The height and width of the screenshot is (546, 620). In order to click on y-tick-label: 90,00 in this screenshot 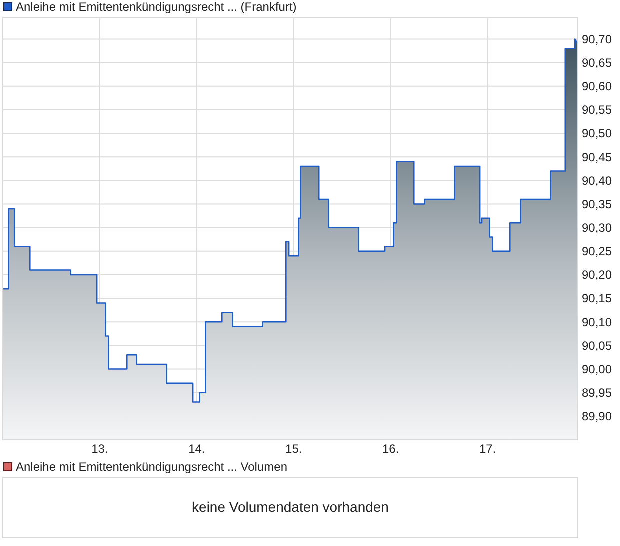, I will do `click(597, 369)`.